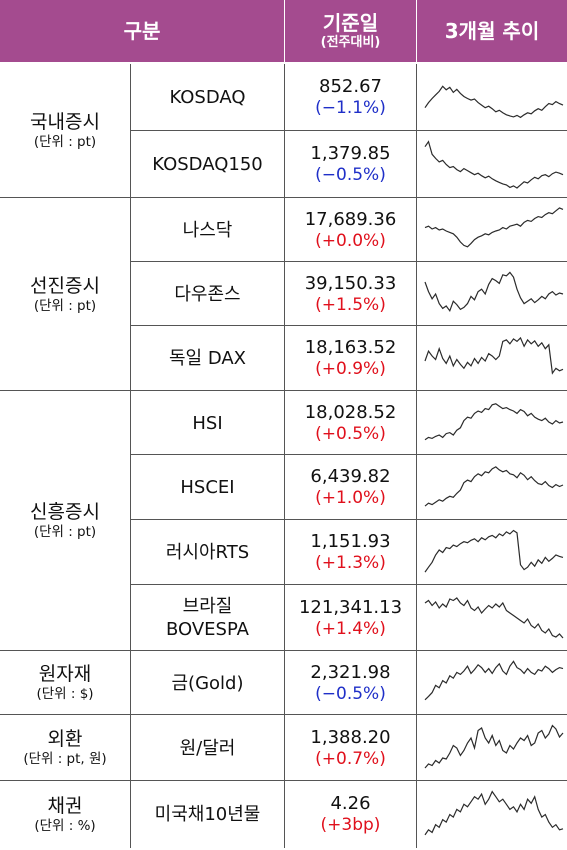 The image size is (567, 850). I want to click on group-unit: (단위 : %), so click(65, 825).